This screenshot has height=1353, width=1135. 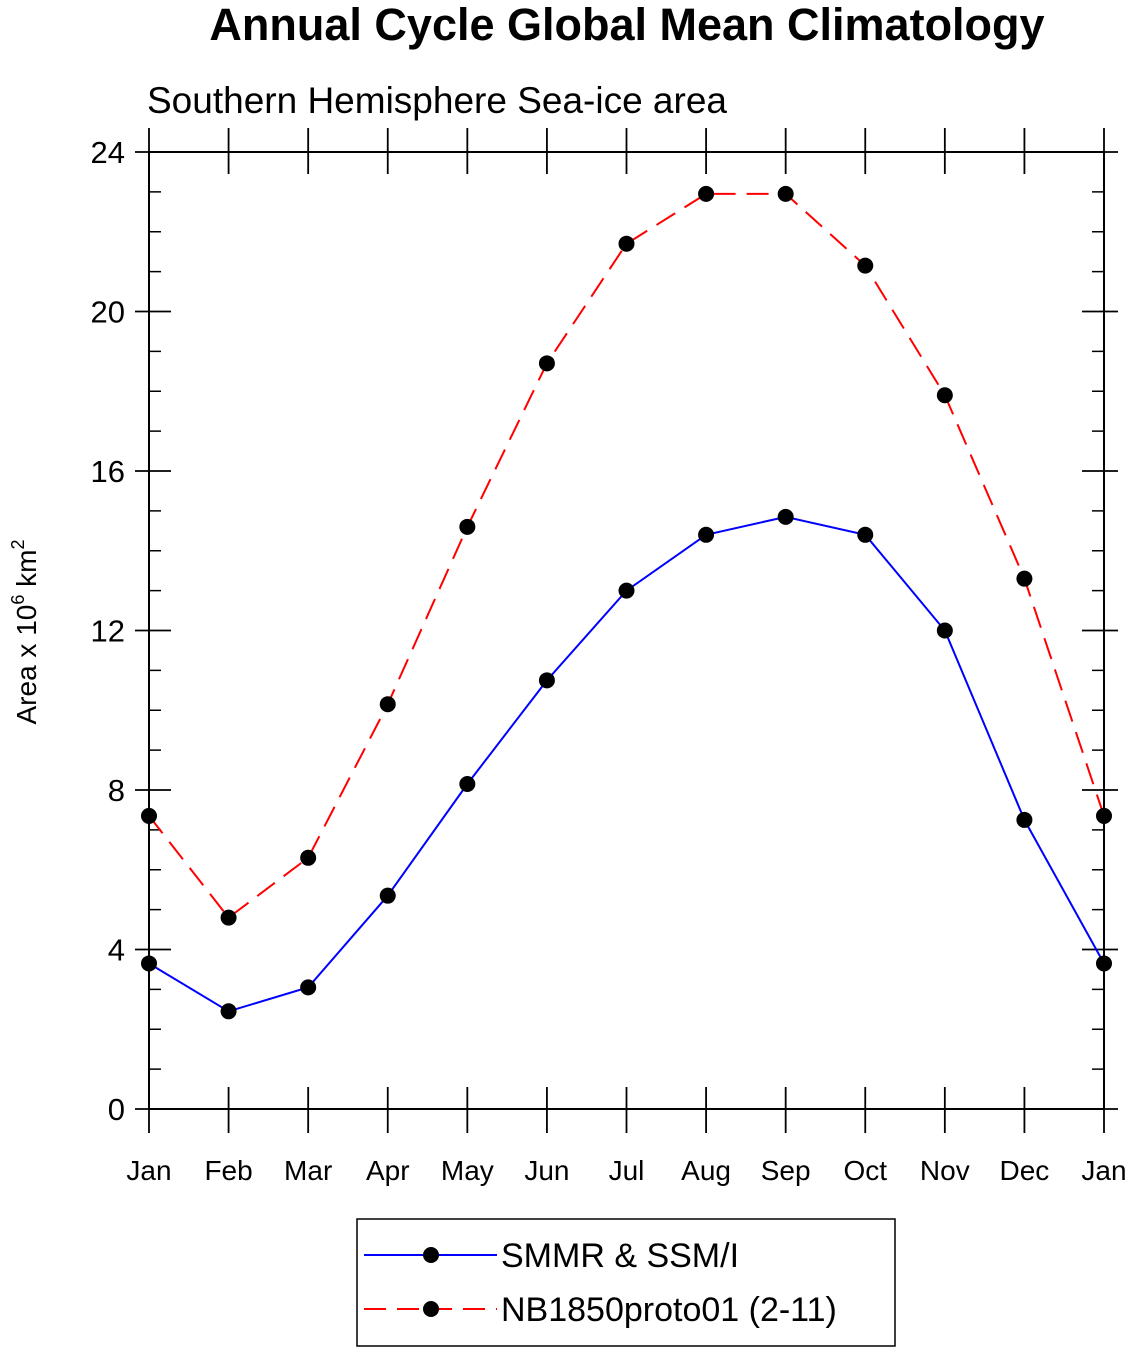 I want to click on x-tick-label: Aug, so click(x=706, y=1170).